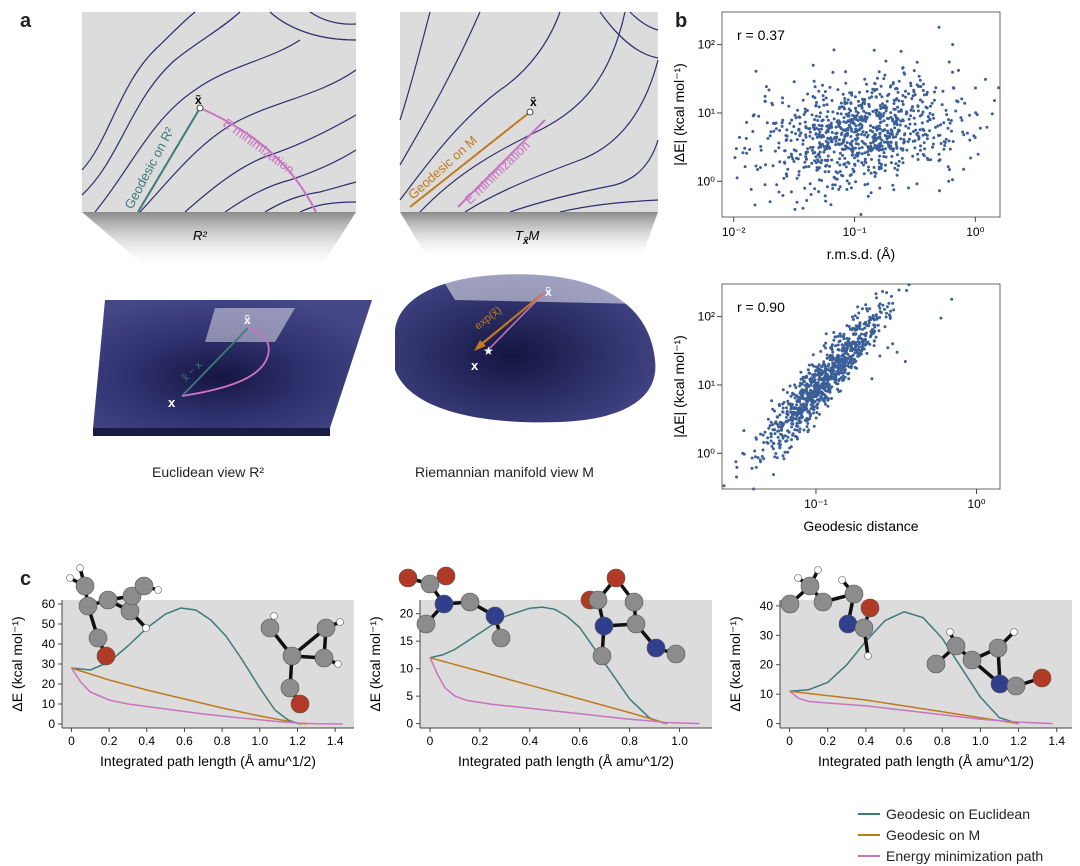 The width and height of the screenshot is (1080, 866). What do you see at coordinates (49, 704) in the screenshot?
I see `y-tick-label: 10` at bounding box center [49, 704].